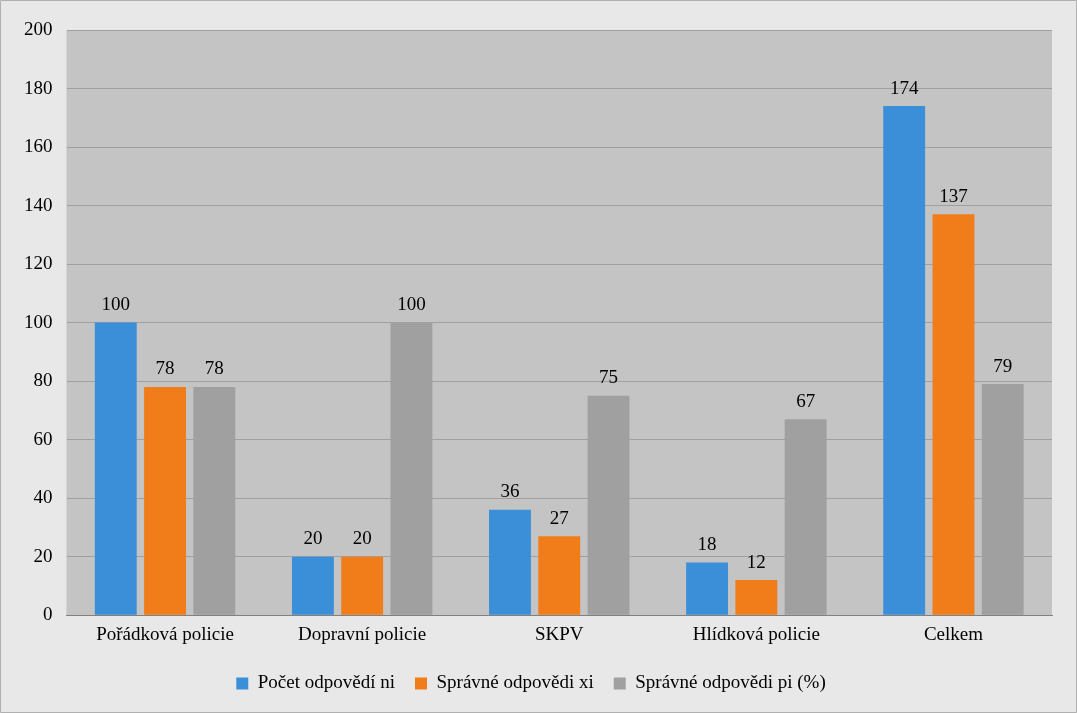 This screenshot has width=1077, height=713. Describe the element at coordinates (43, 438) in the screenshot. I see `y-tick-label: 60` at that location.